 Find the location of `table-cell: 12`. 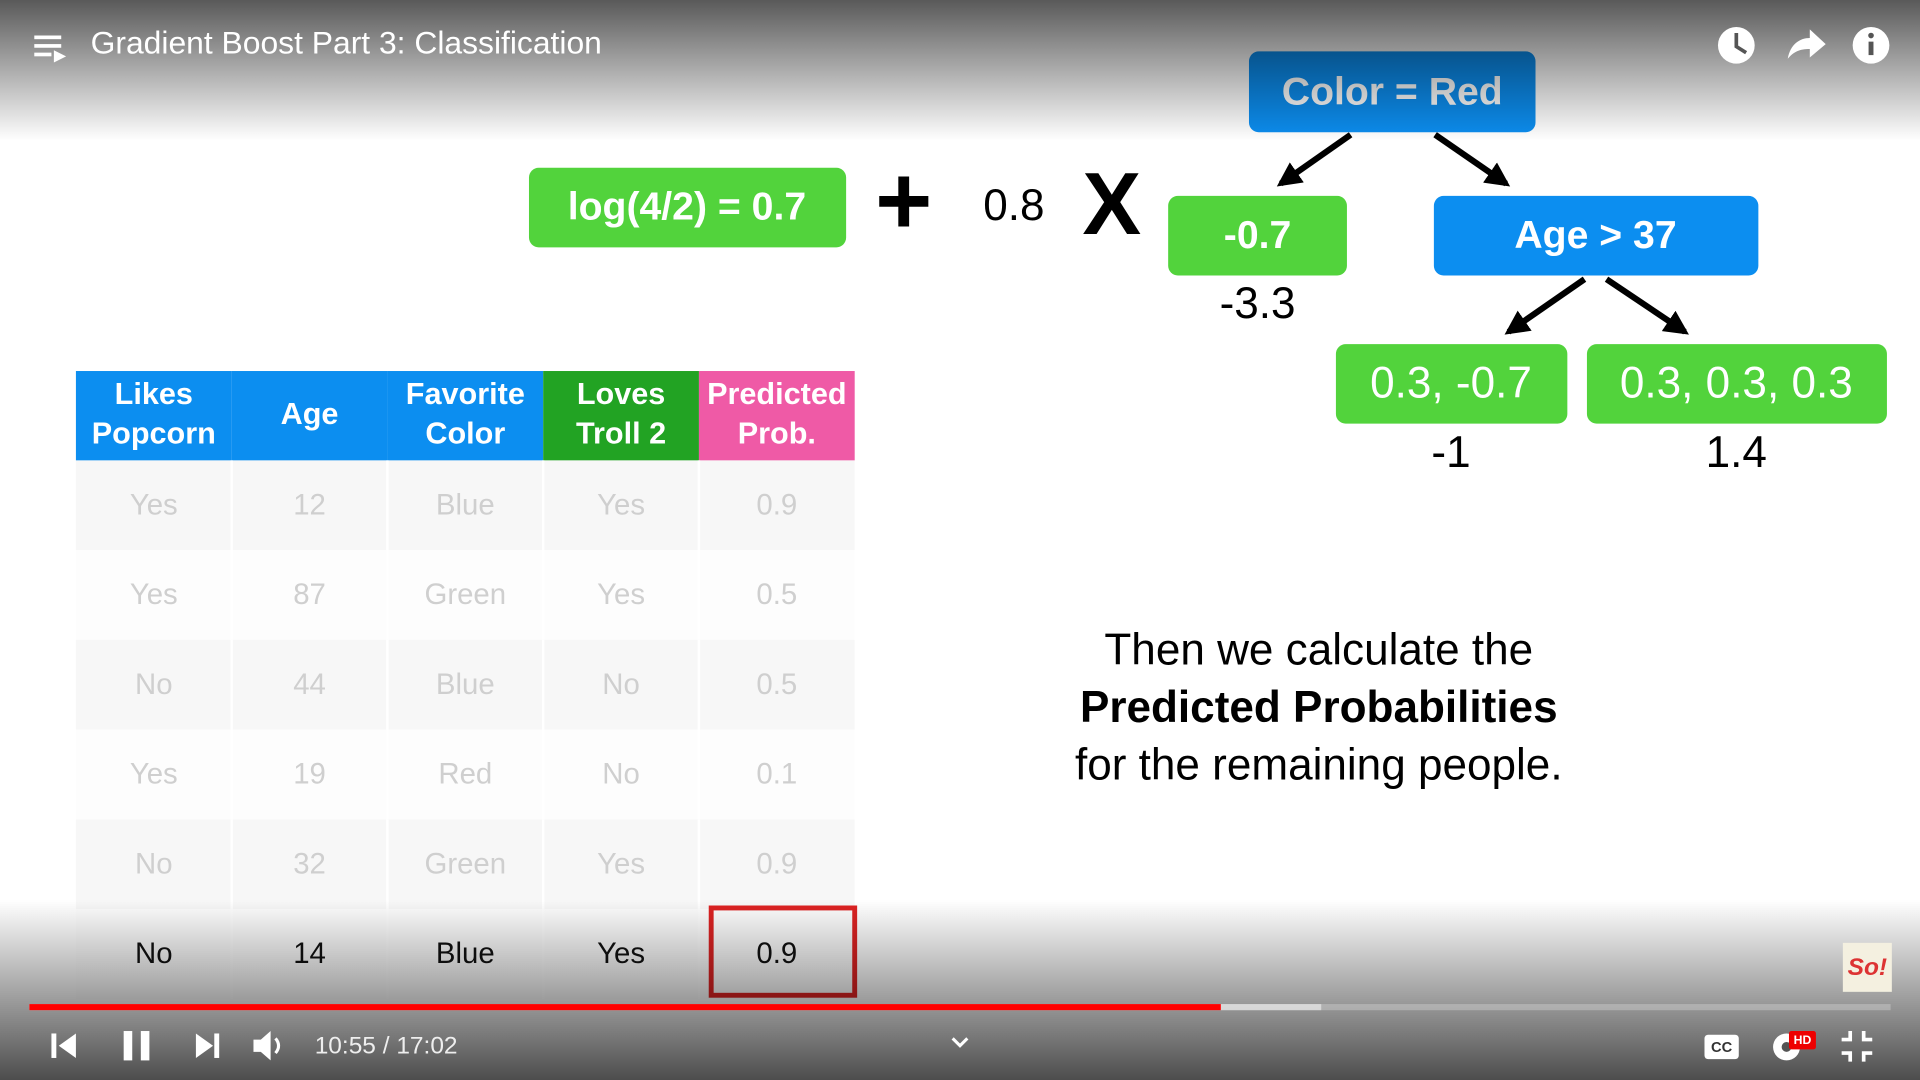

table-cell: 12 is located at coordinates (309, 504).